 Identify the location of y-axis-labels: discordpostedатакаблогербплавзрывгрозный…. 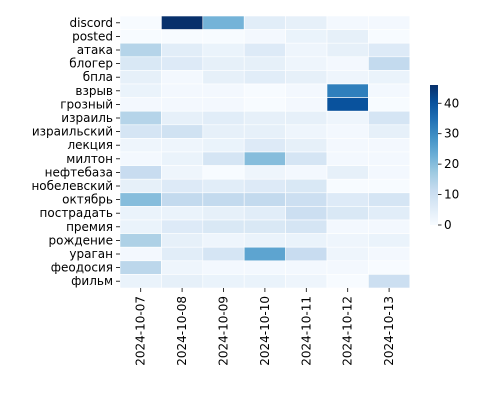
(75, 152).